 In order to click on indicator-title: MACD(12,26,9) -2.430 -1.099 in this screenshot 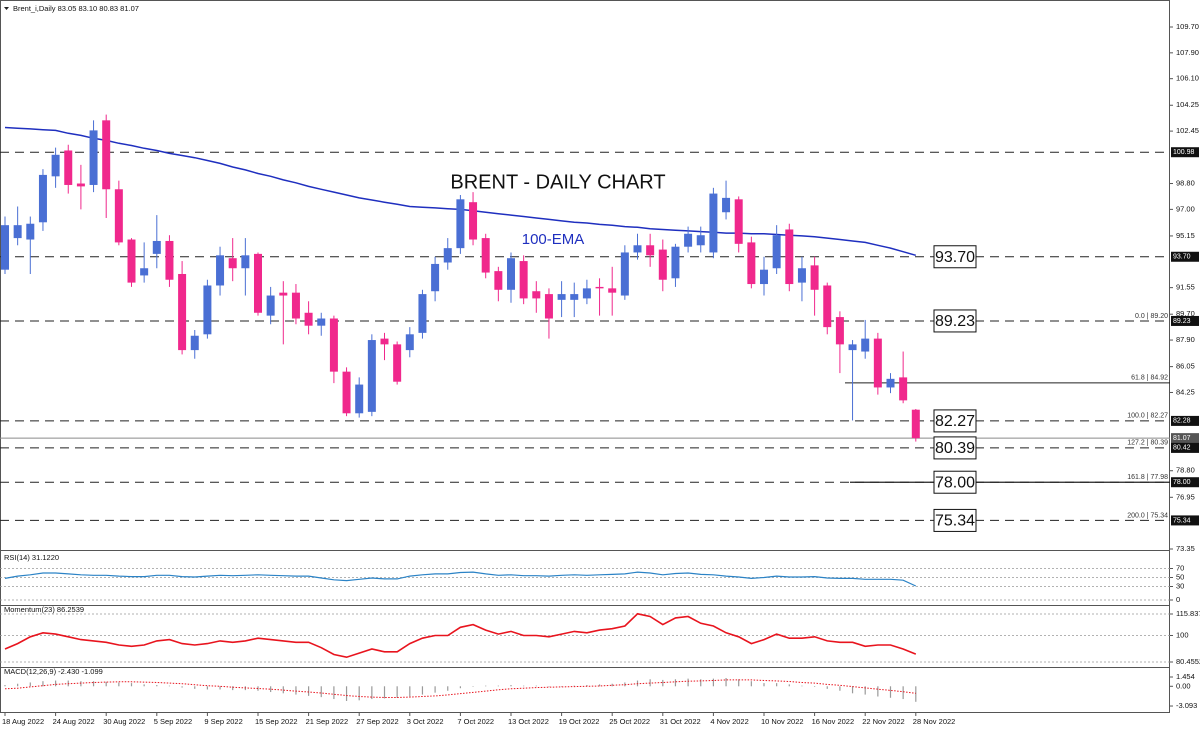, I will do `click(53, 671)`.